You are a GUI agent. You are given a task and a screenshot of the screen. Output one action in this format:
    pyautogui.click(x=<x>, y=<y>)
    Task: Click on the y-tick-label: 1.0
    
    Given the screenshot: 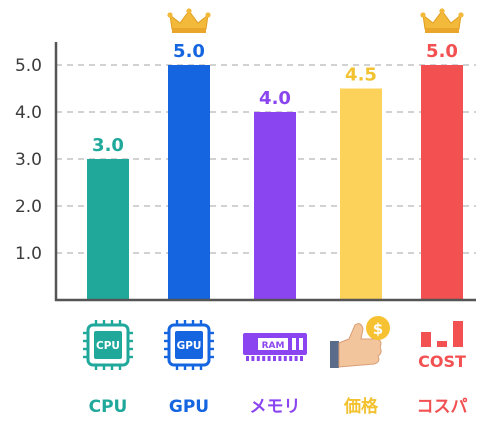 What is the action you would take?
    pyautogui.click(x=28, y=254)
    